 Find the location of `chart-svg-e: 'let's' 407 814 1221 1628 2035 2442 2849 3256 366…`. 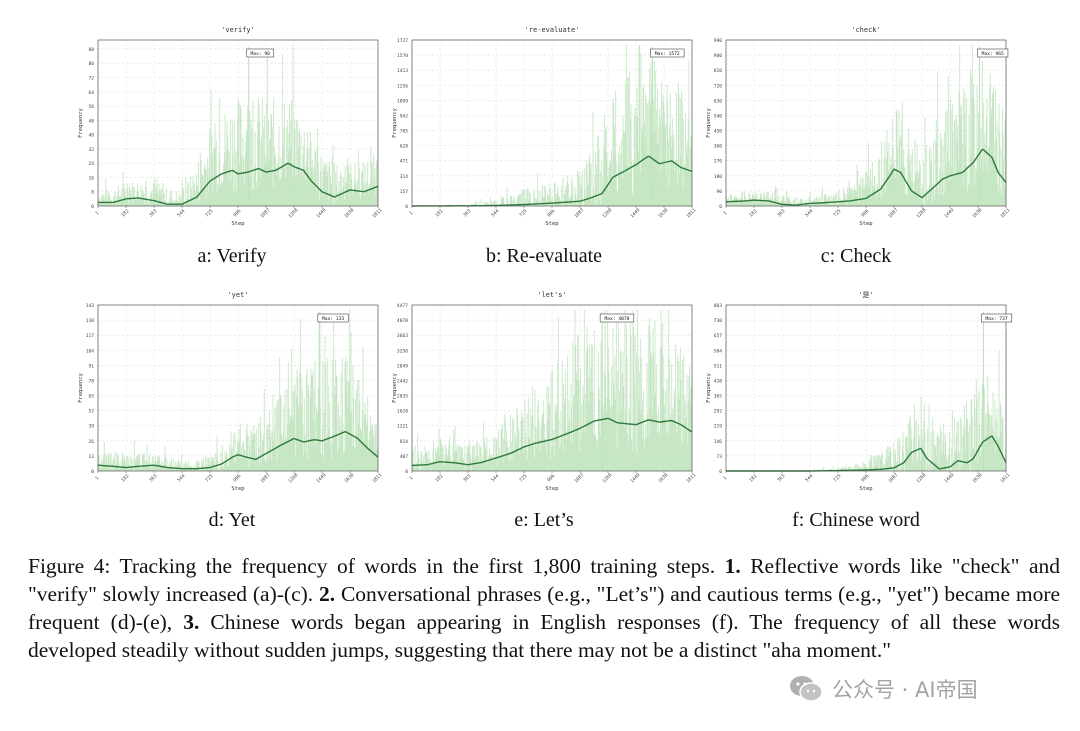

chart-svg-e: 'let's' 407 814 1221 1628 2035 2442 2849 3256 366… is located at coordinates (544, 391).